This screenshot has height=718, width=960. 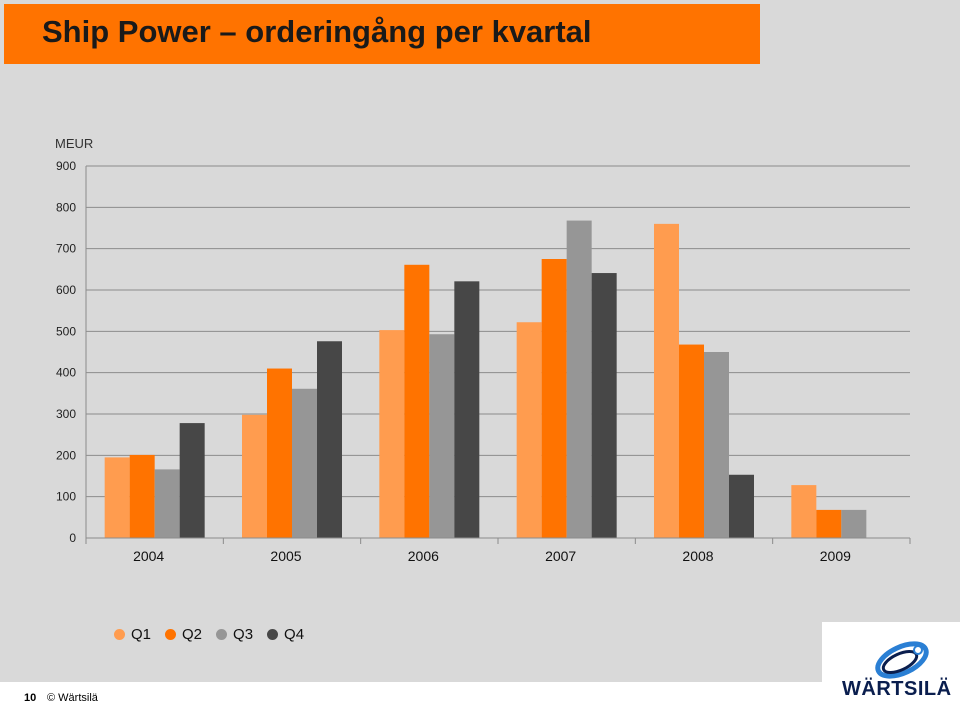 I want to click on logo-wordmark: WÄRTSILÄ, so click(x=897, y=689).